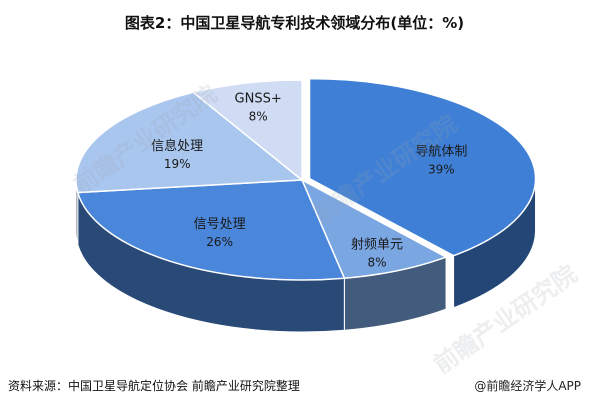 This screenshot has height=406, width=589. What do you see at coordinates (220, 224) in the screenshot?
I see `slice-label: 信号处理` at bounding box center [220, 224].